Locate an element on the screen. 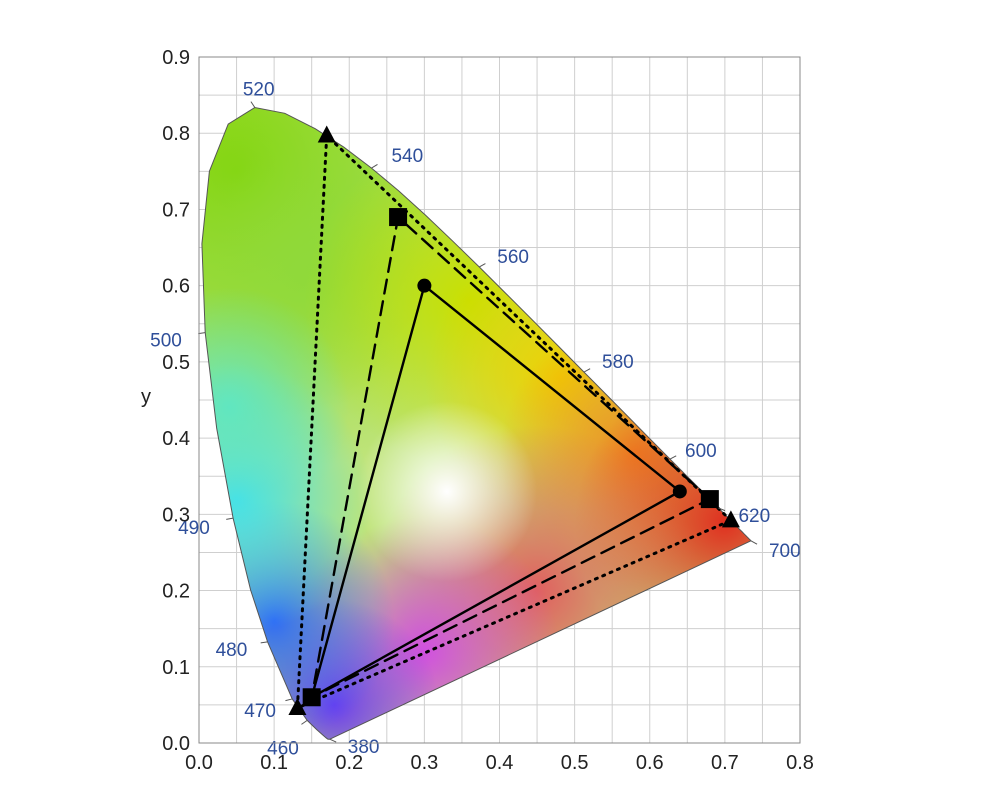 This screenshot has height=790, width=1000. wavelength-label: 580 is located at coordinates (618, 362).